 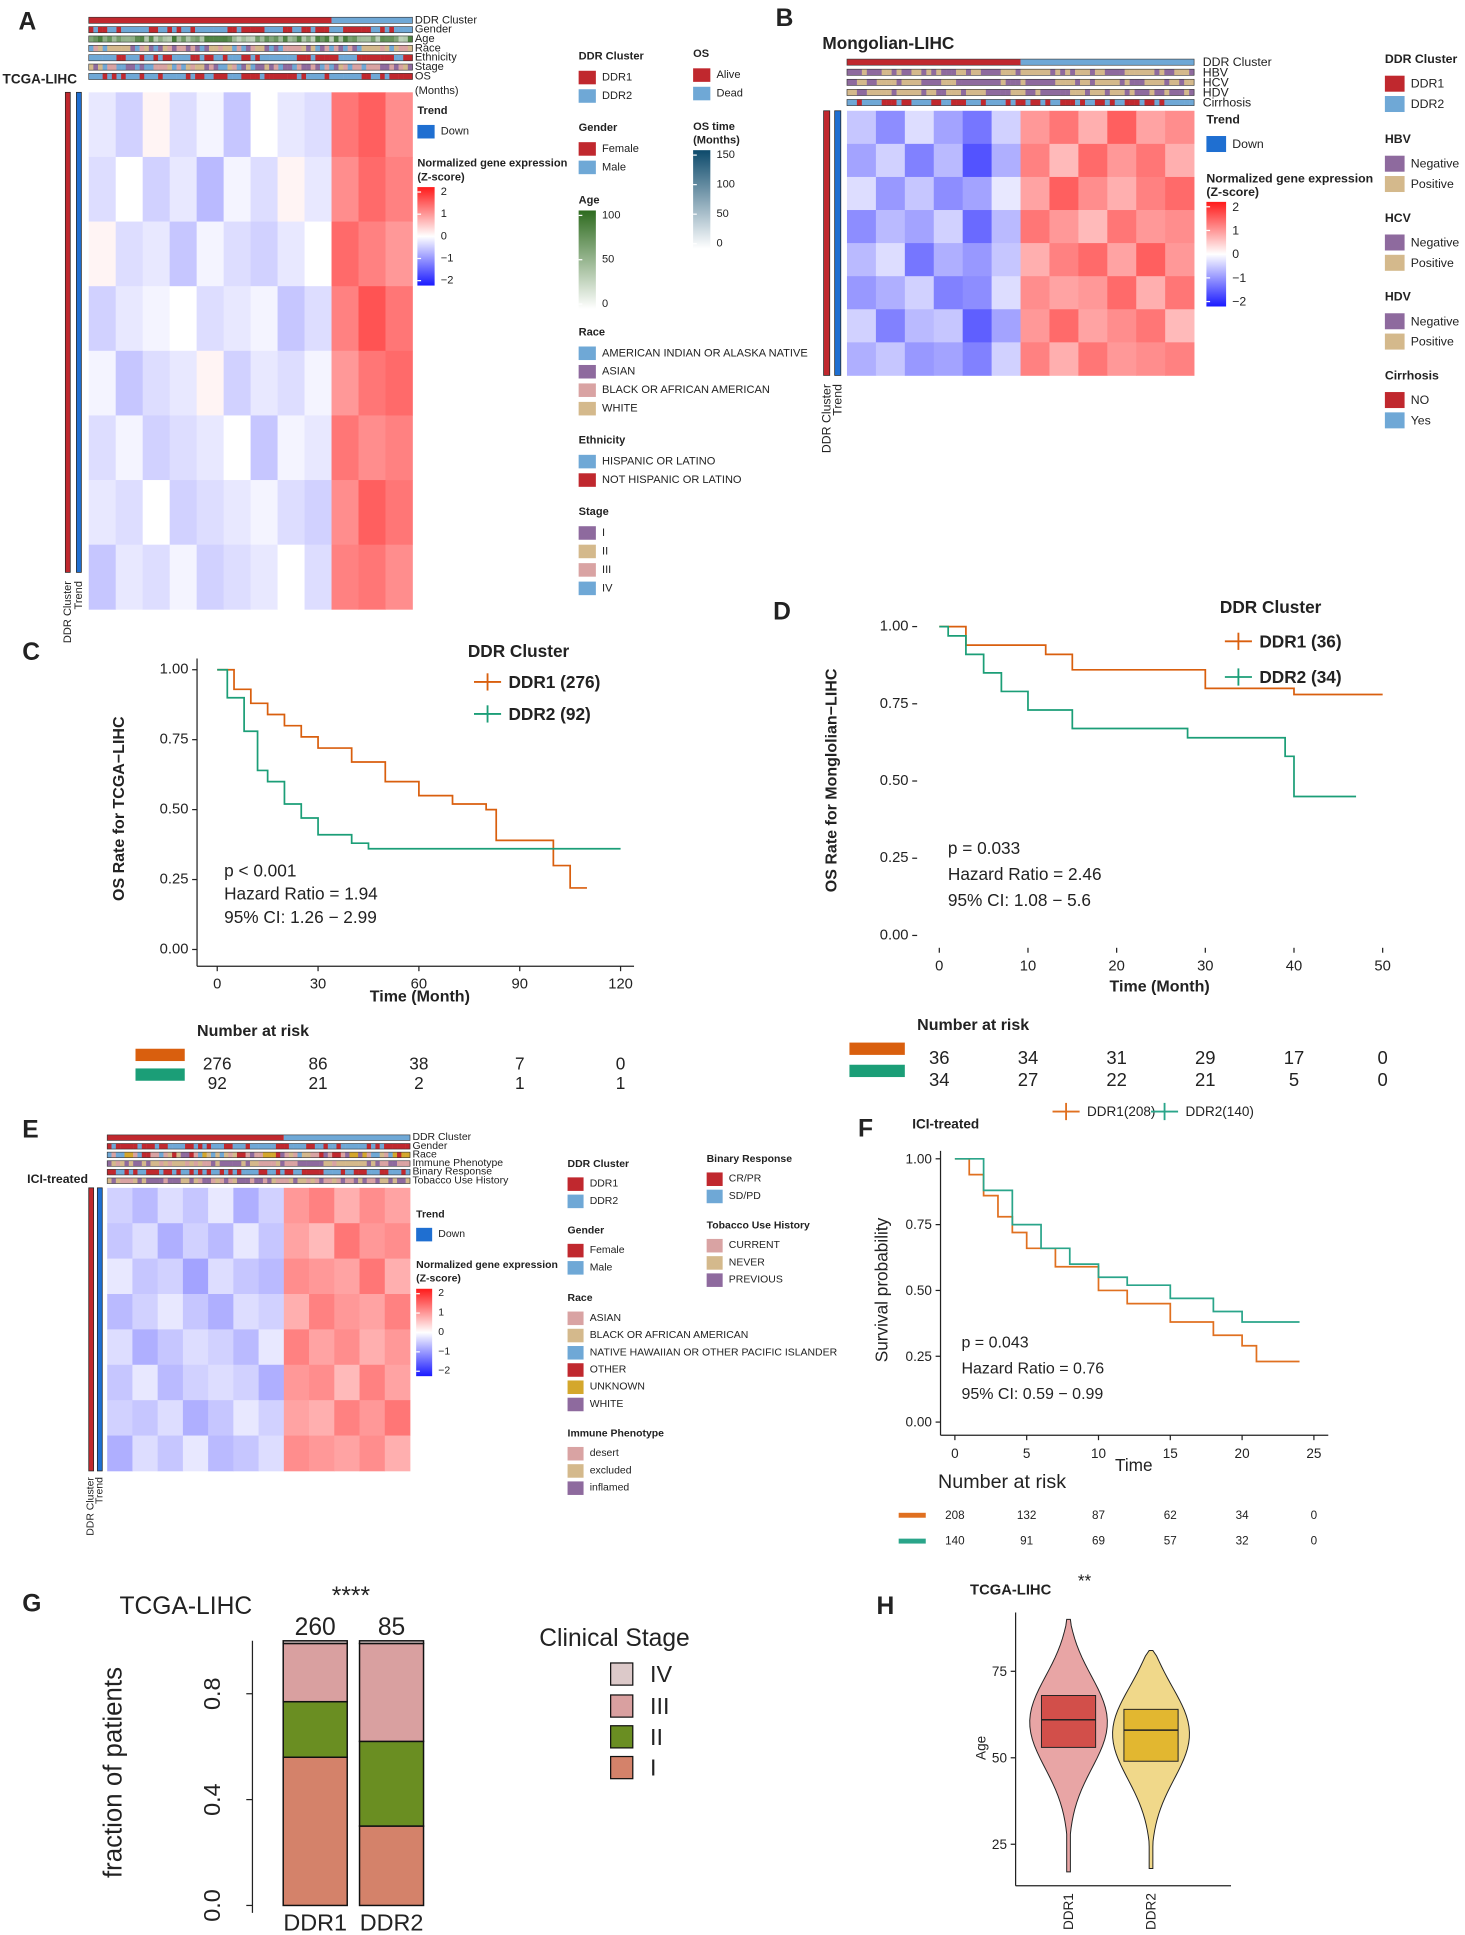 I want to click on colorbar-tick-label: 2, so click(x=1235, y=207).